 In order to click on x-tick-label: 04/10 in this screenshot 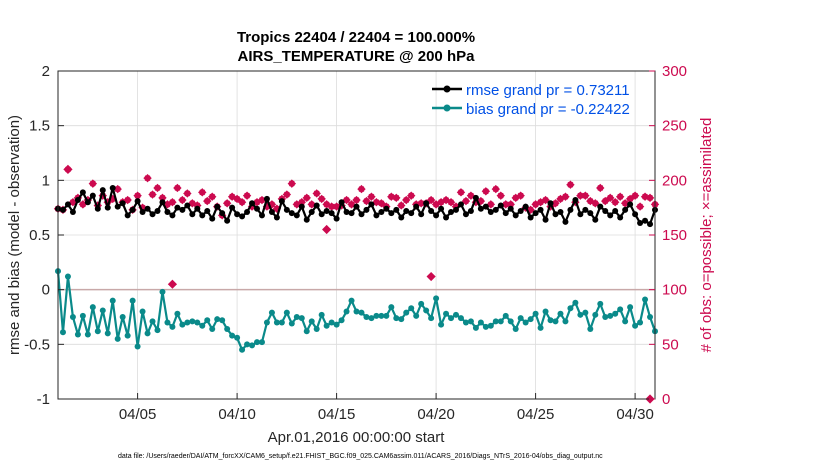, I will do `click(237, 414)`.